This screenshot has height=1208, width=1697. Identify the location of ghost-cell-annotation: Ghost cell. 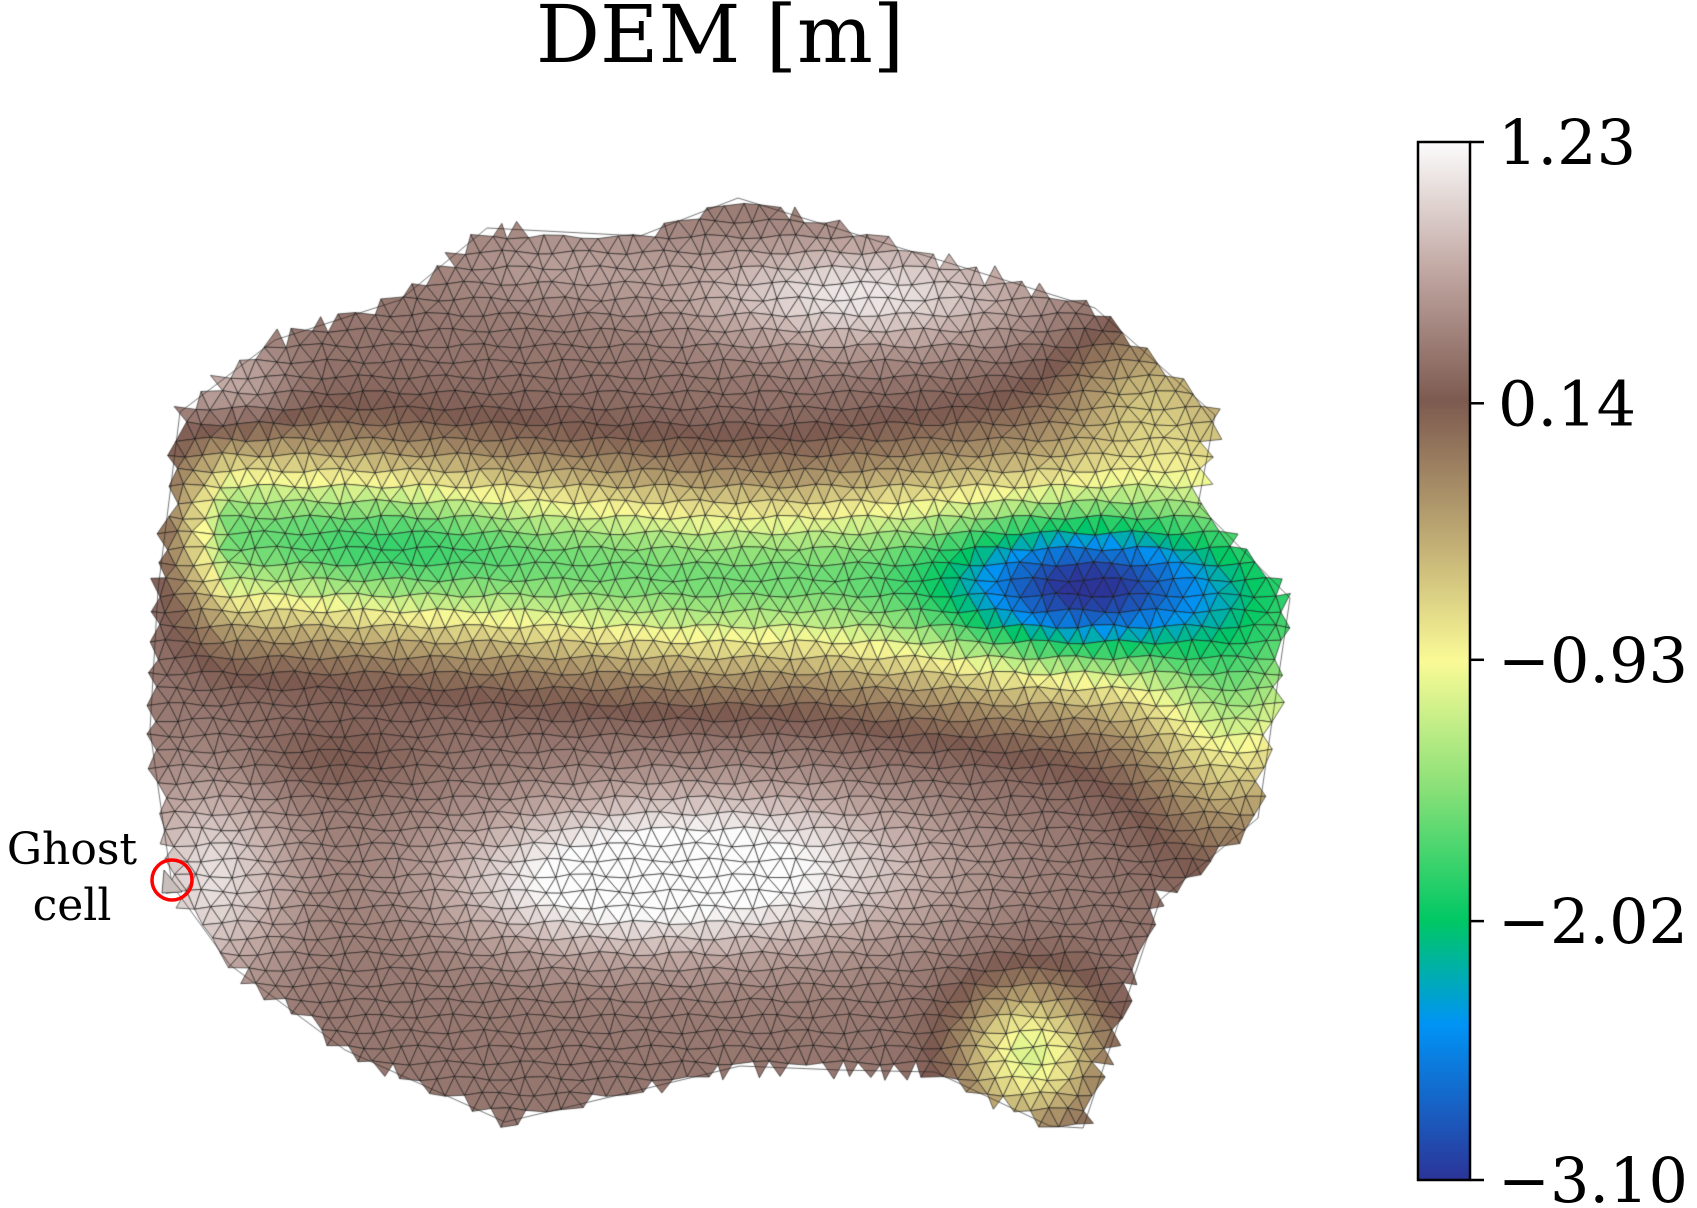
(100, 877).